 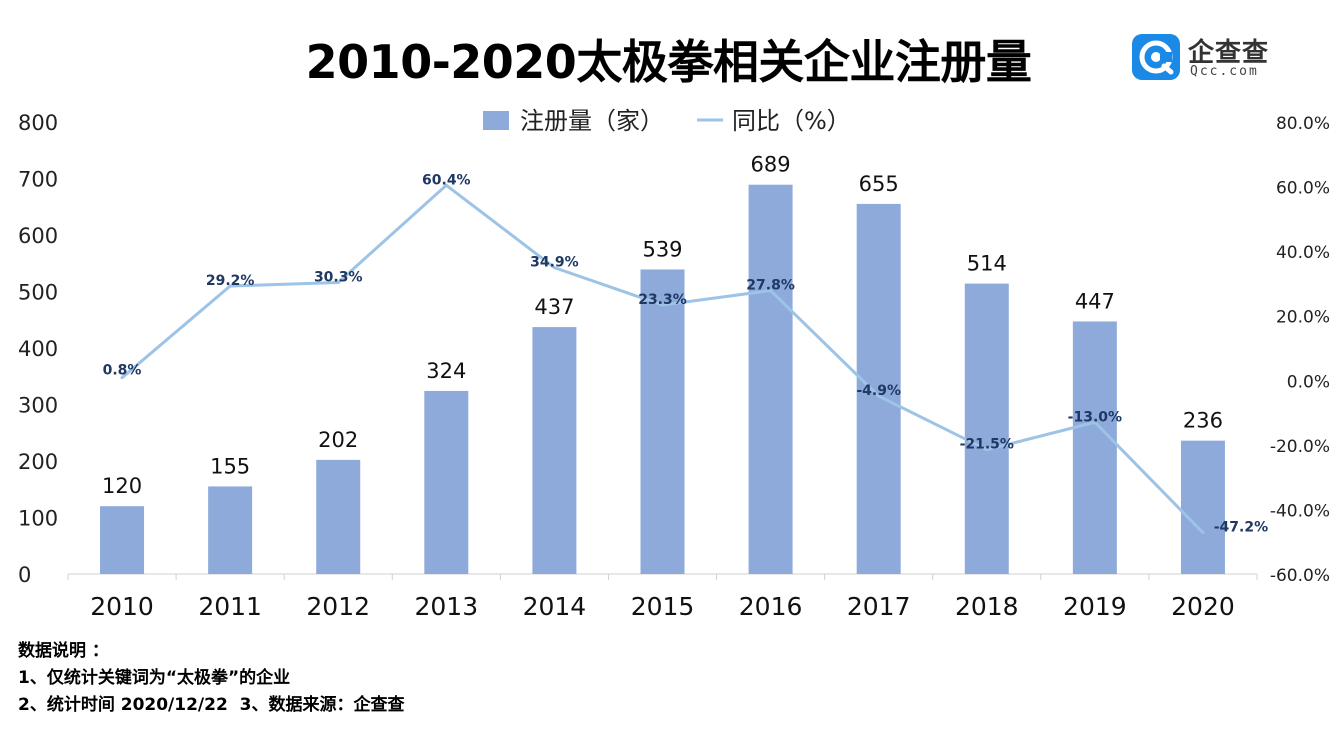 What do you see at coordinates (230, 281) in the screenshot?
I see `line-value-label: 29.2%` at bounding box center [230, 281].